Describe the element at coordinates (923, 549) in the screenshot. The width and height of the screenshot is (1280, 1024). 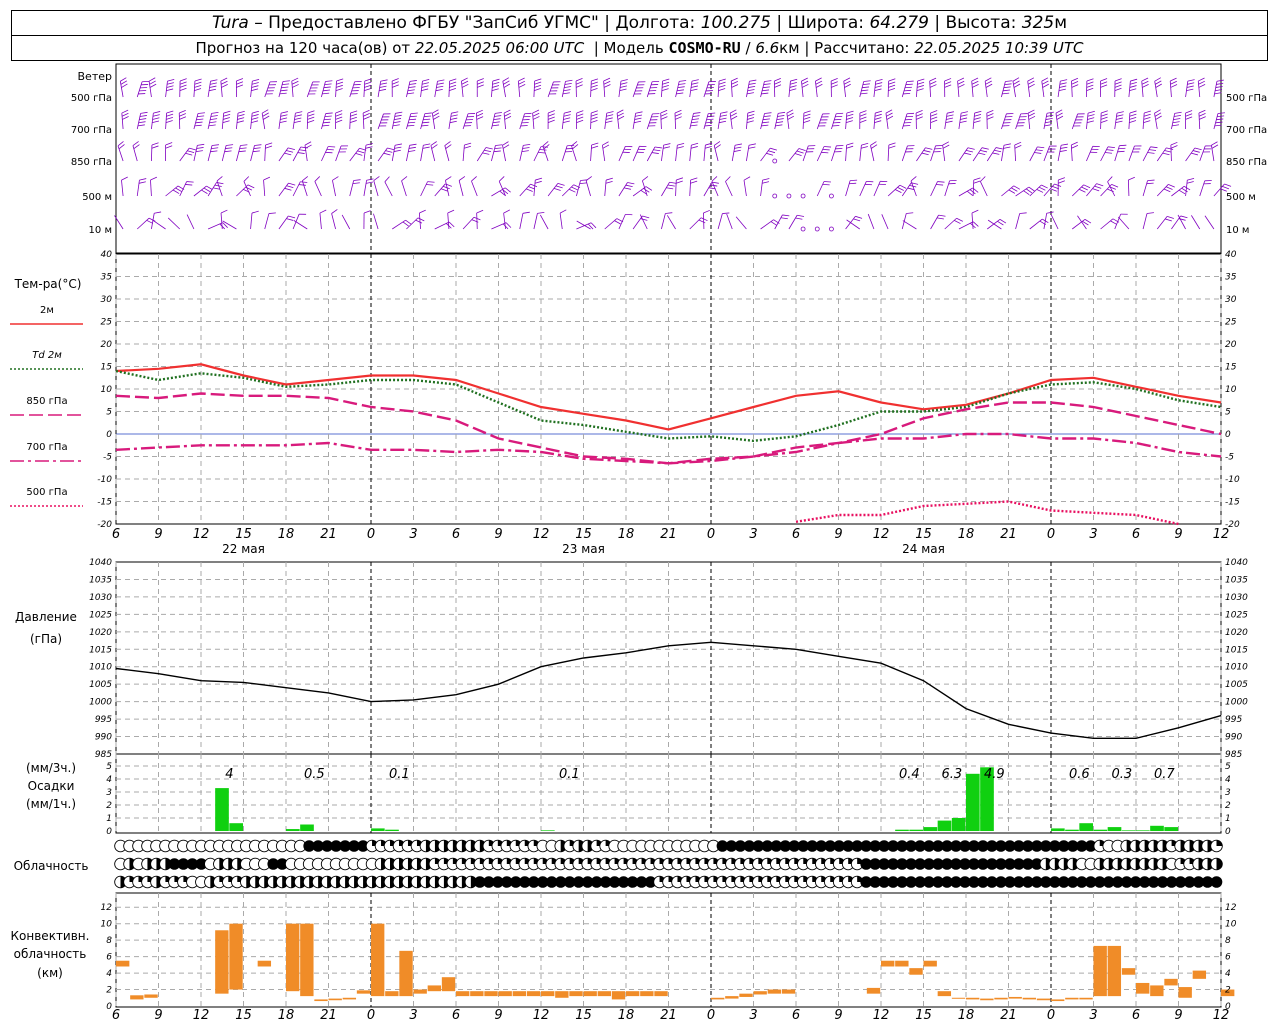
I see `day-label: 24 мая` at that location.